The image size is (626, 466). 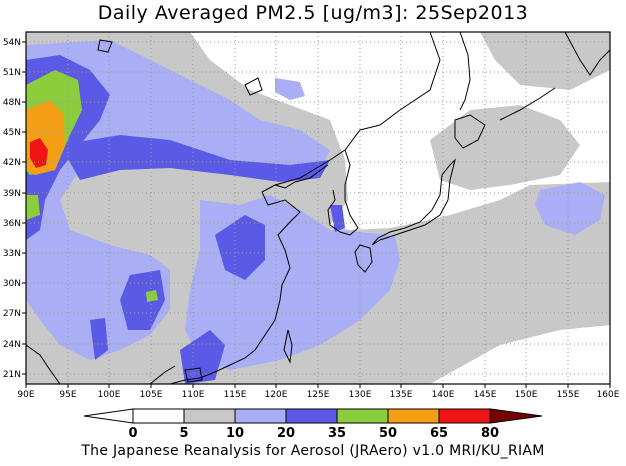 I want to click on colorbar-arrow-high, so click(x=516, y=416).